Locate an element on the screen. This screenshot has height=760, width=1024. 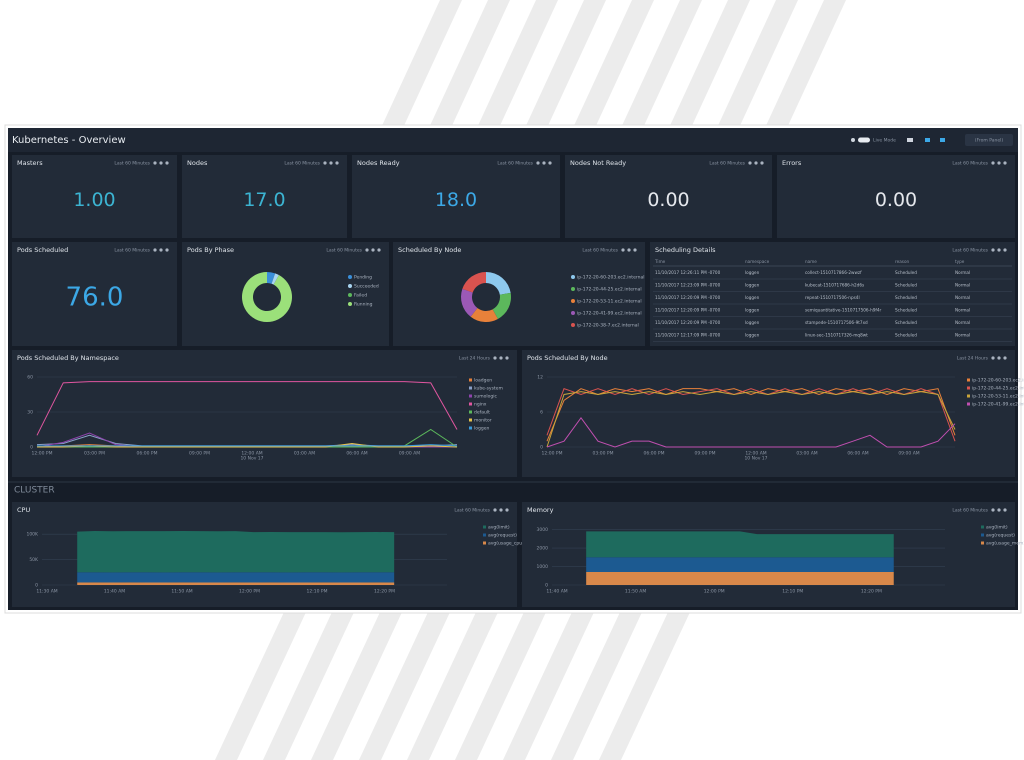
donut-slice is located at coordinates (469, 302).